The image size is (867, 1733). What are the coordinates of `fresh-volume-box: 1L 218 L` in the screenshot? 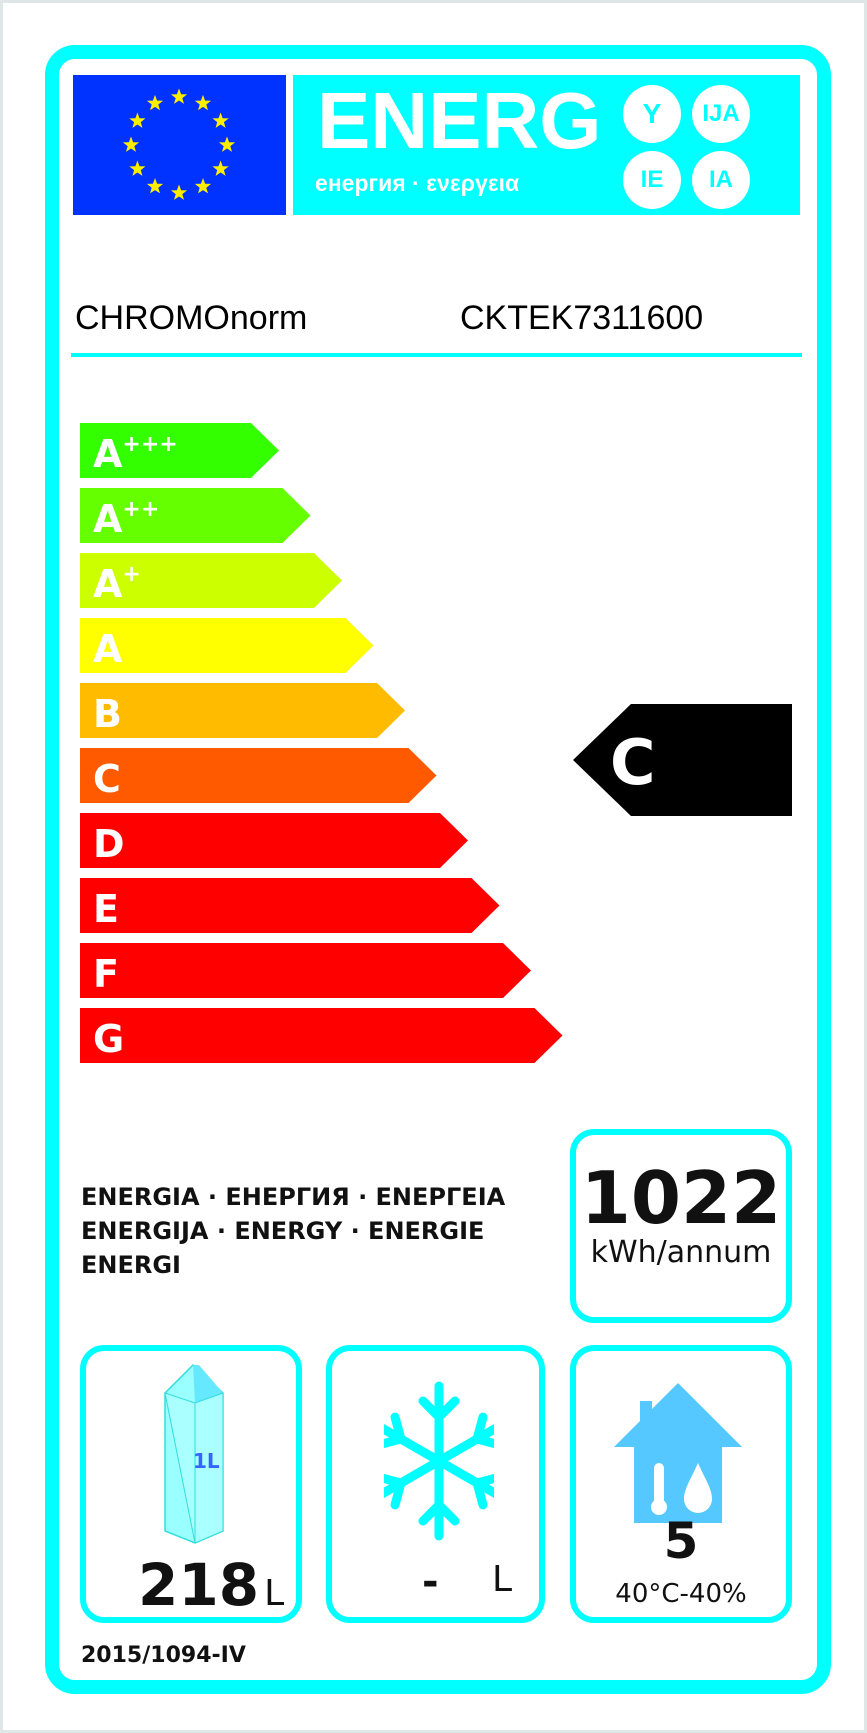 It's located at (191, 1484).